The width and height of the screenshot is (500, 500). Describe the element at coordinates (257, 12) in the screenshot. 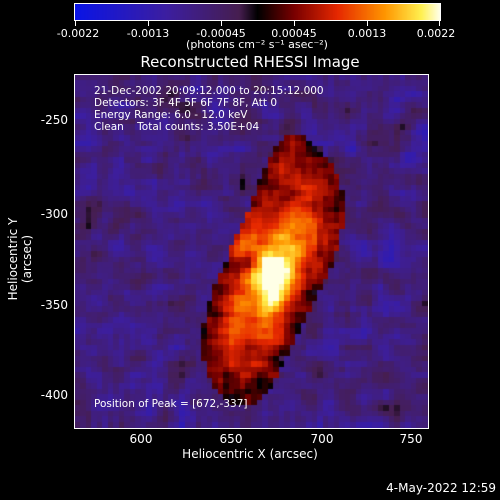

I see `colorbar` at that location.